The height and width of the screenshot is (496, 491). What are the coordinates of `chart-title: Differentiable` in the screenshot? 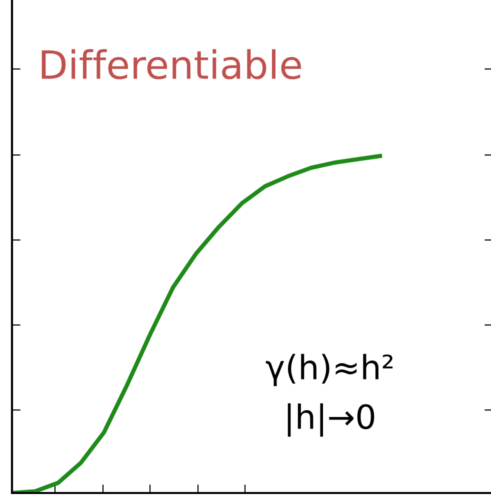 It's located at (171, 64).